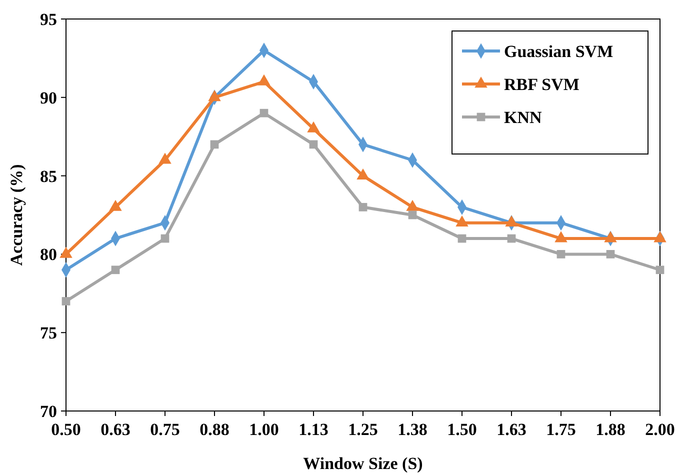 This screenshot has height=475, width=676. What do you see at coordinates (542, 84) in the screenshot?
I see `legend-label: RBF SVM` at bounding box center [542, 84].